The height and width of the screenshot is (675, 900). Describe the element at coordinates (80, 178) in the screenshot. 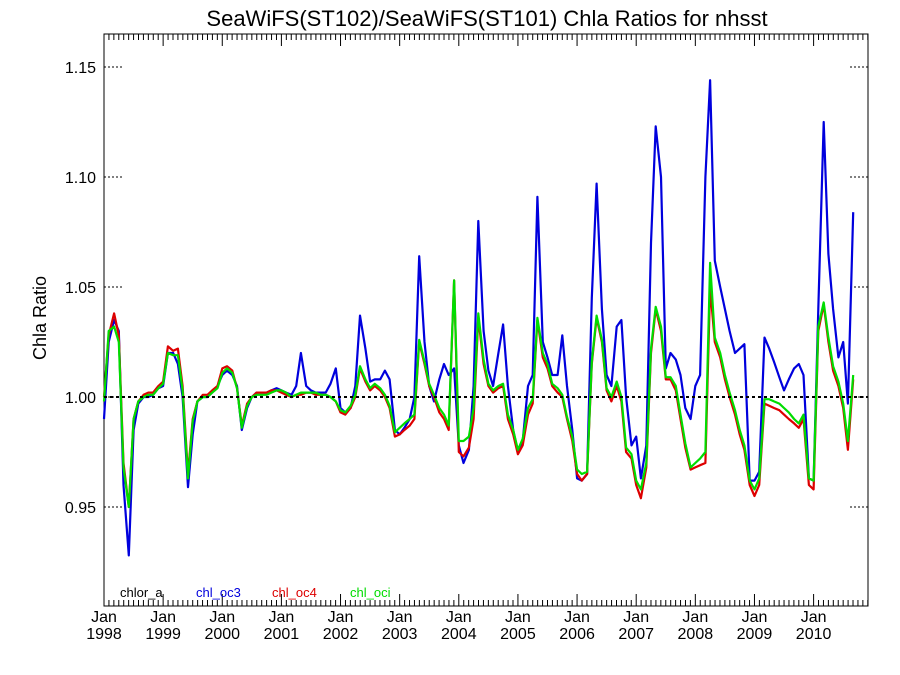

I see `y-tick-label: 1.10` at that location.